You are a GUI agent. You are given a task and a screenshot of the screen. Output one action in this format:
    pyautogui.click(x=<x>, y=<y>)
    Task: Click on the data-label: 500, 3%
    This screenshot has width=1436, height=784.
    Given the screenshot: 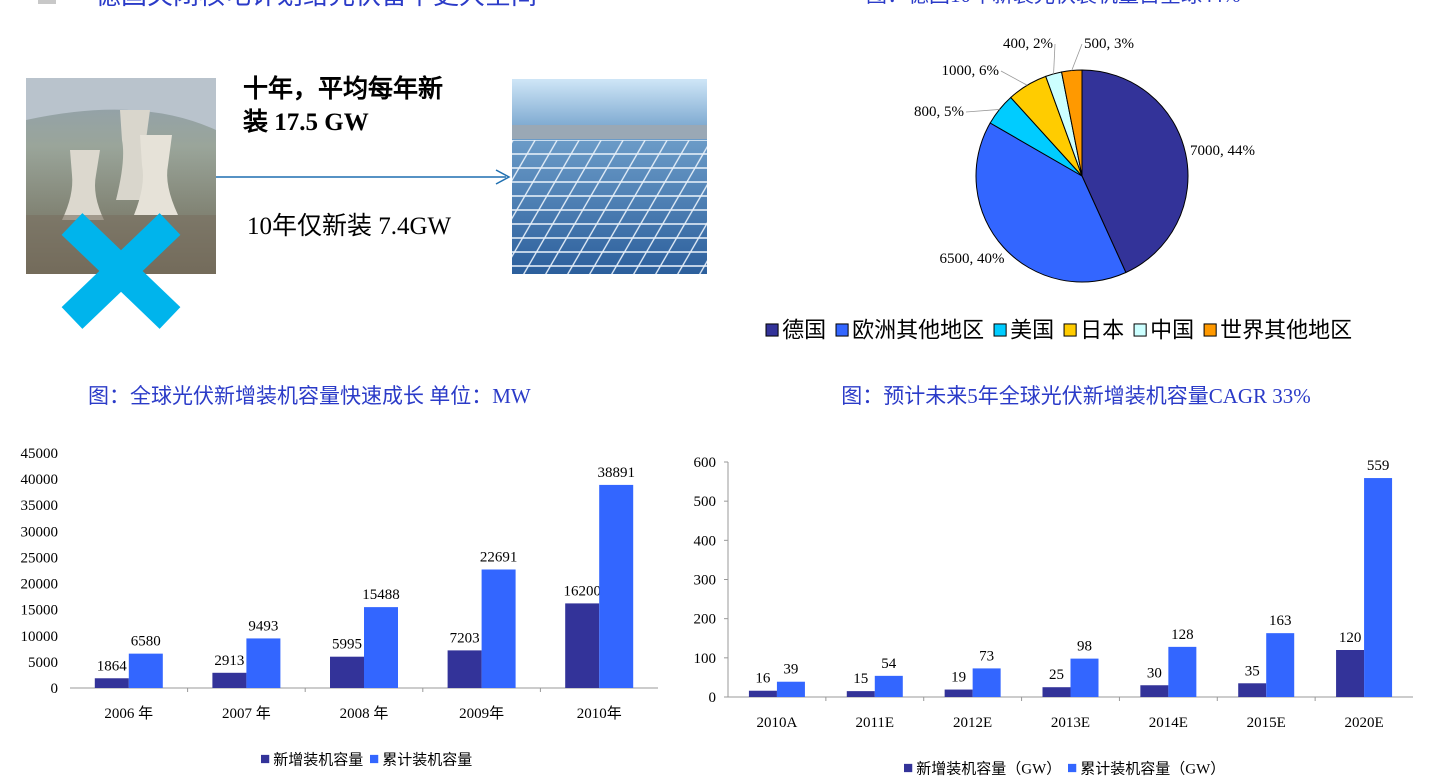 What is the action you would take?
    pyautogui.click(x=1109, y=44)
    